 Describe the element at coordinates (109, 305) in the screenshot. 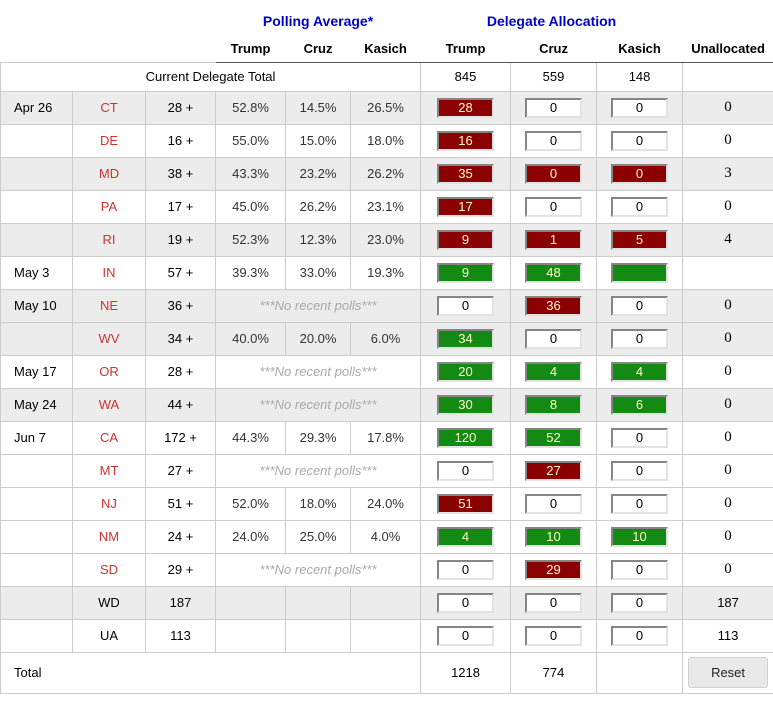

I see `state-ne: NE` at that location.